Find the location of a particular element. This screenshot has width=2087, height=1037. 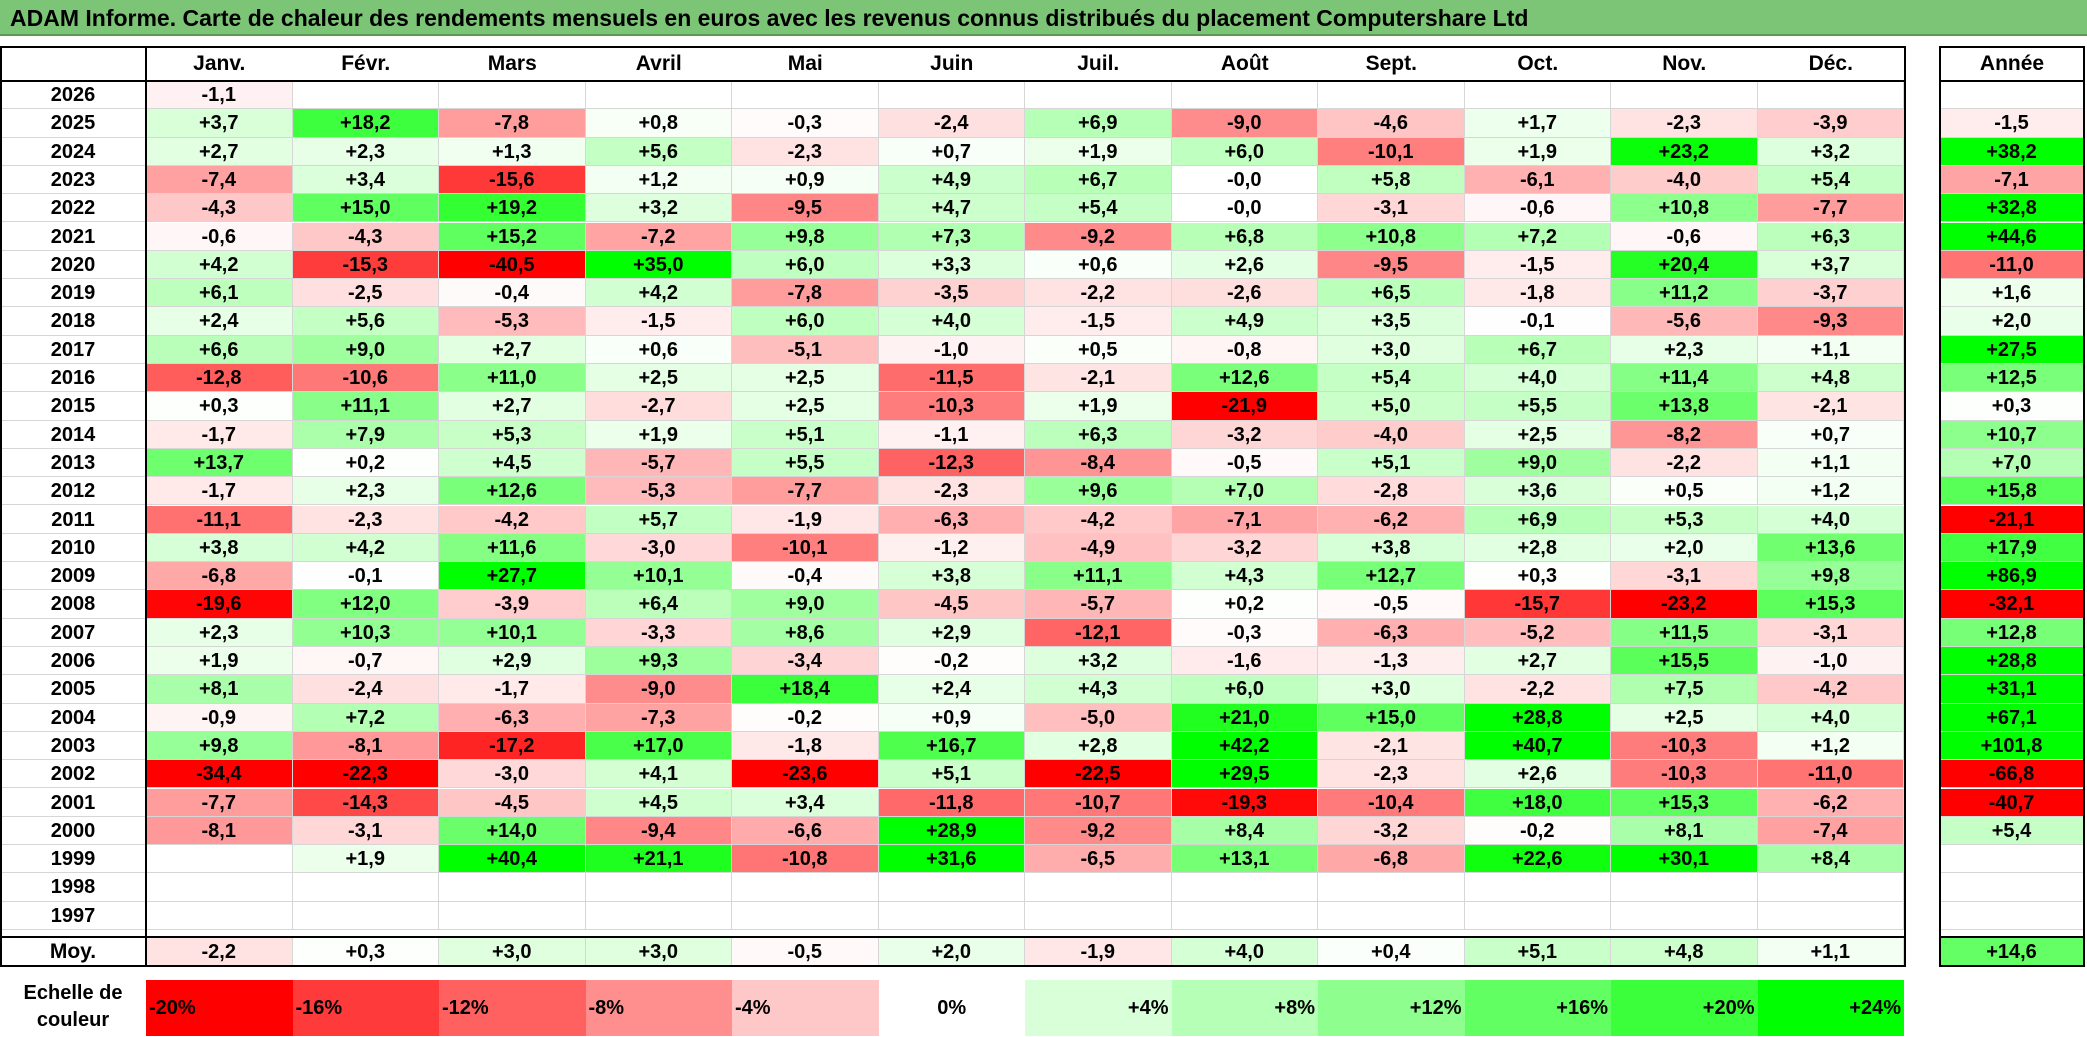

year-label: 2001 is located at coordinates (73, 803).